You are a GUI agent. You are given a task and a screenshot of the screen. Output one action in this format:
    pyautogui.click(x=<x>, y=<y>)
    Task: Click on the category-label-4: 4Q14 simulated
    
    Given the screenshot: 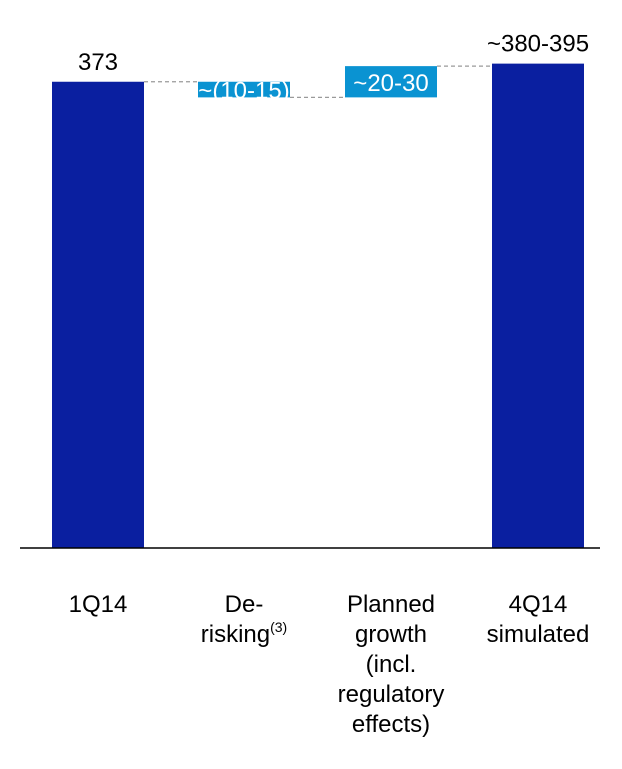 What is the action you would take?
    pyautogui.click(x=538, y=619)
    